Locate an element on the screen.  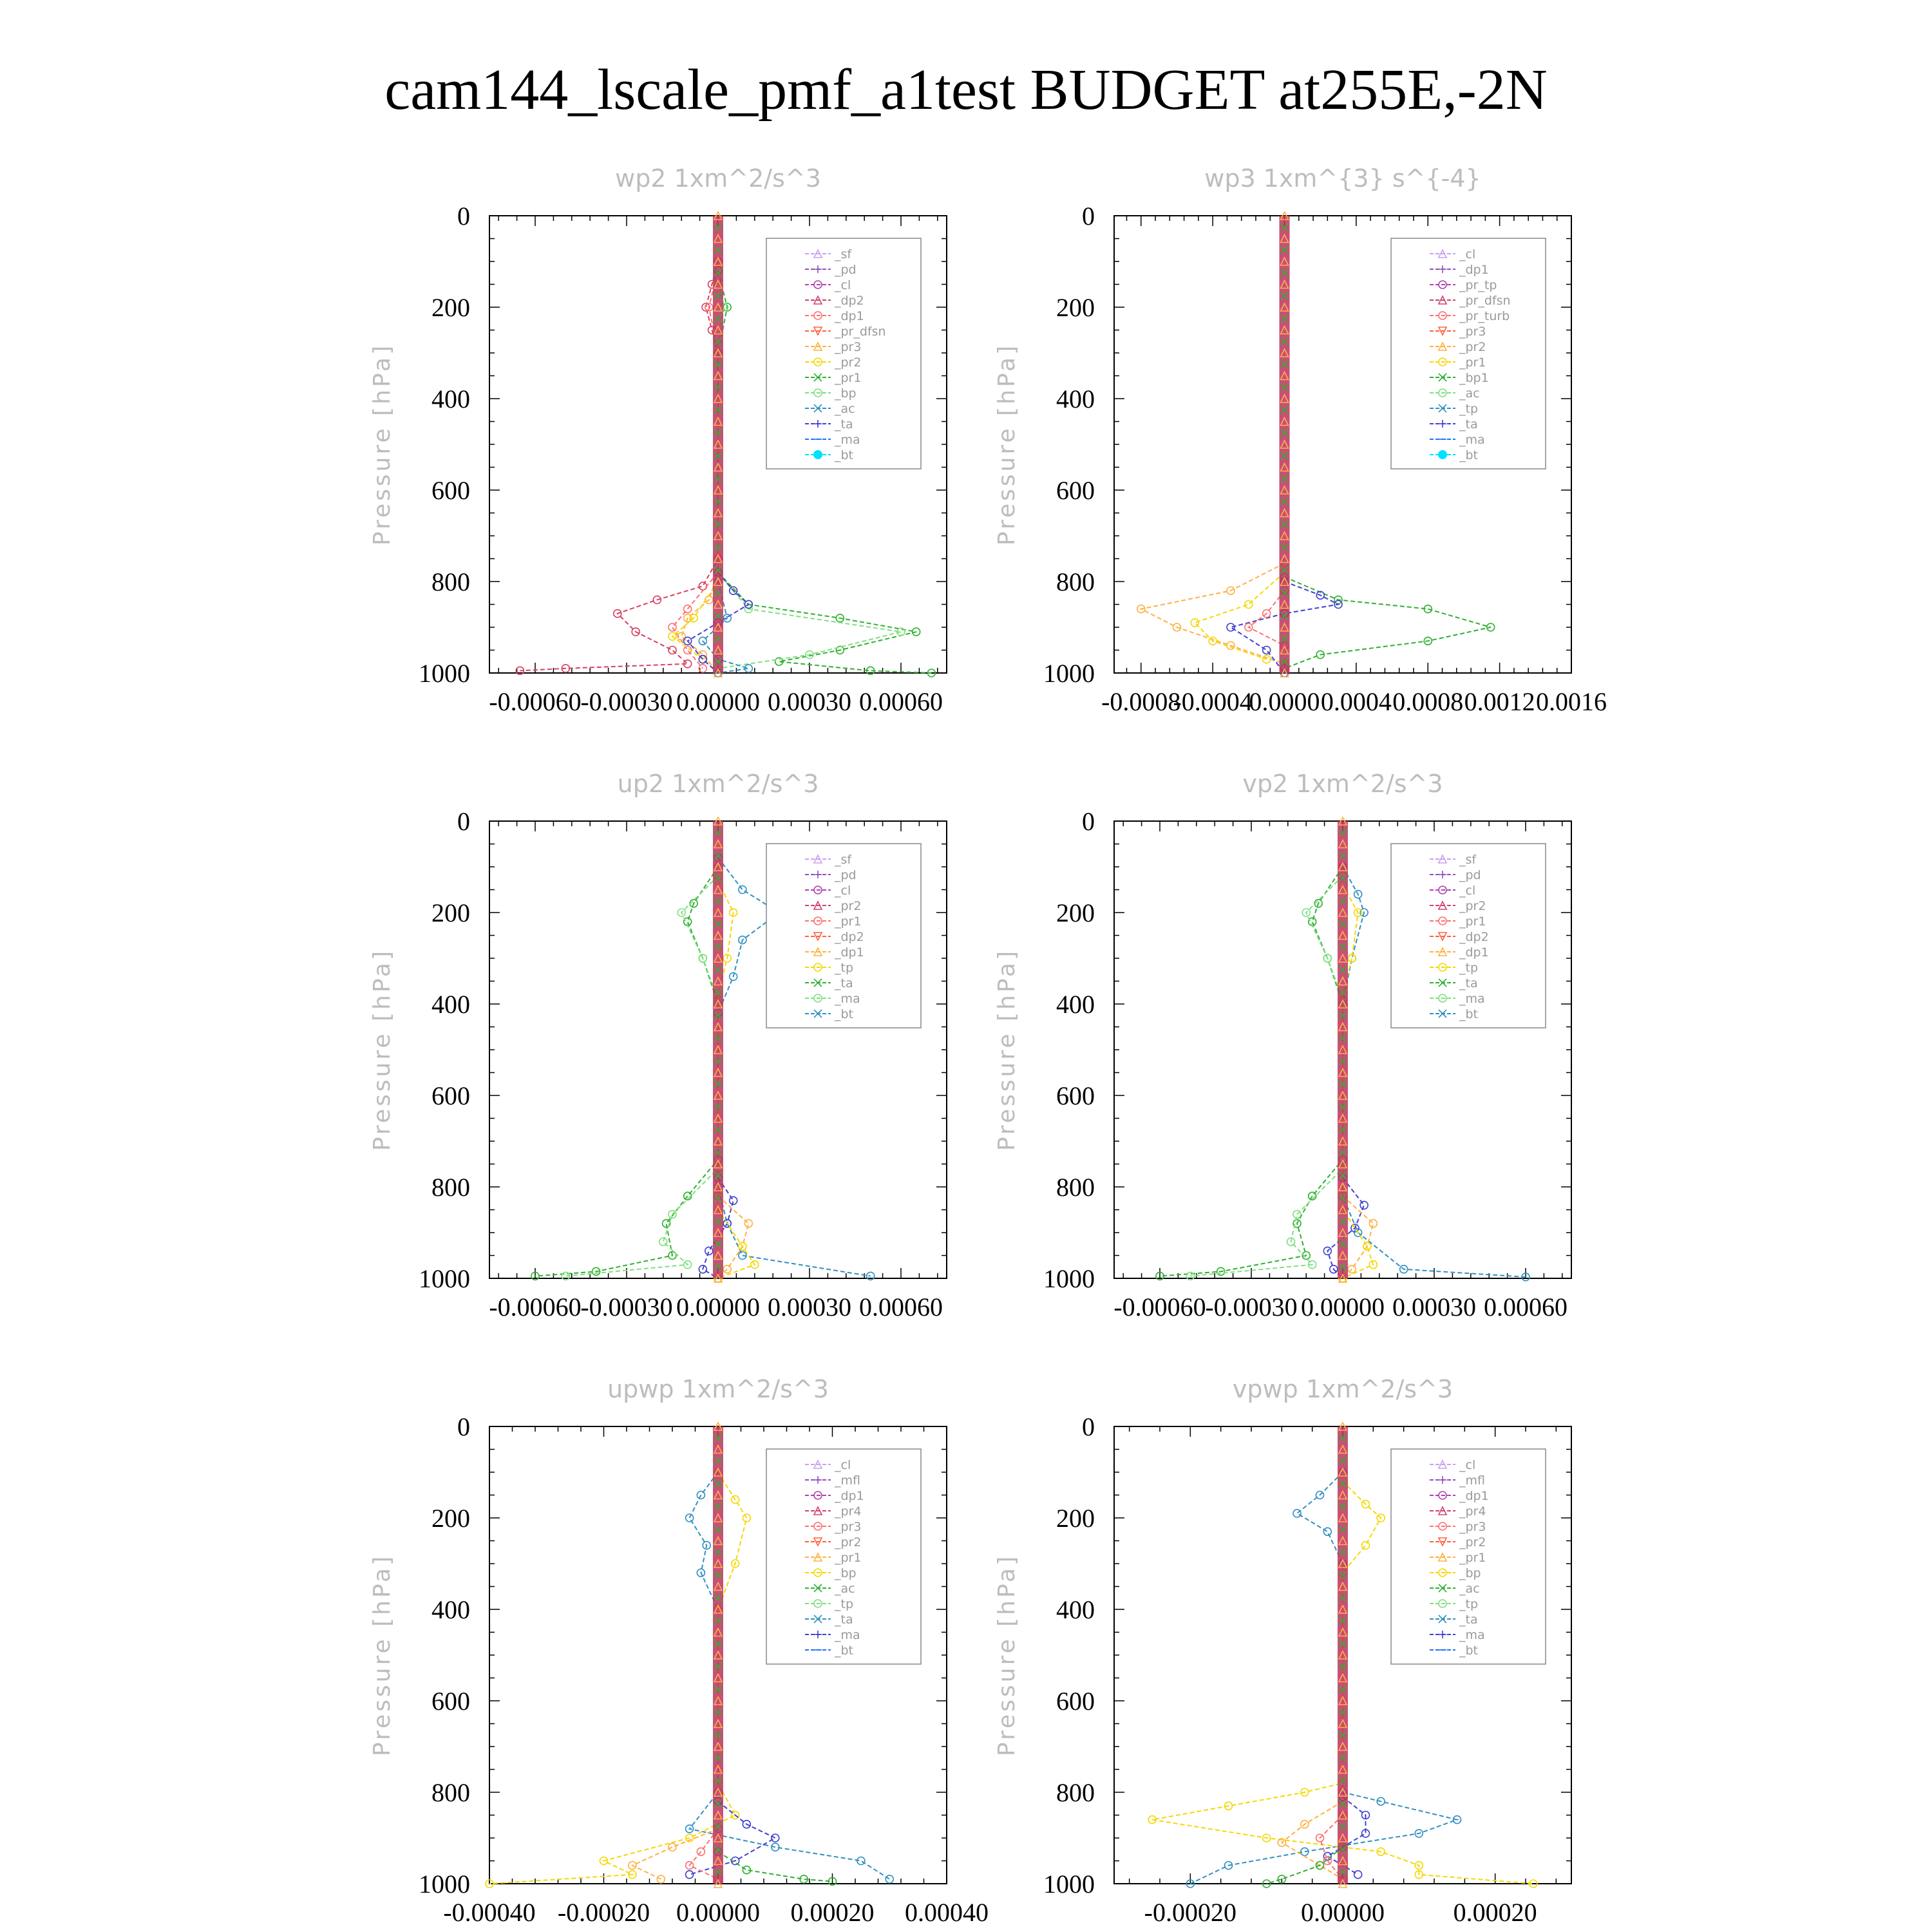
legend-entry: _mfl is located at coordinates (1472, 1481).